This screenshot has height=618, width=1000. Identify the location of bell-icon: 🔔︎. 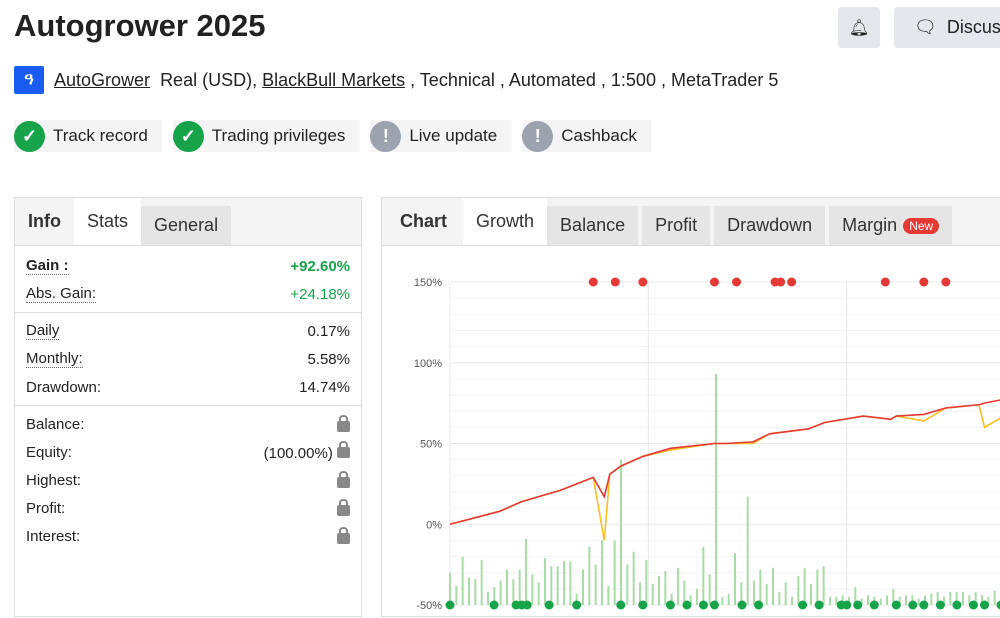
(859, 28).